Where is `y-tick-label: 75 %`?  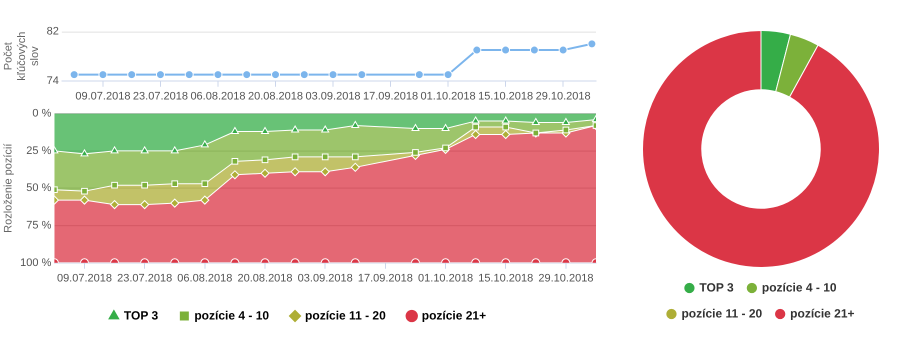
y-tick-label: 75 % is located at coordinates (39, 226).